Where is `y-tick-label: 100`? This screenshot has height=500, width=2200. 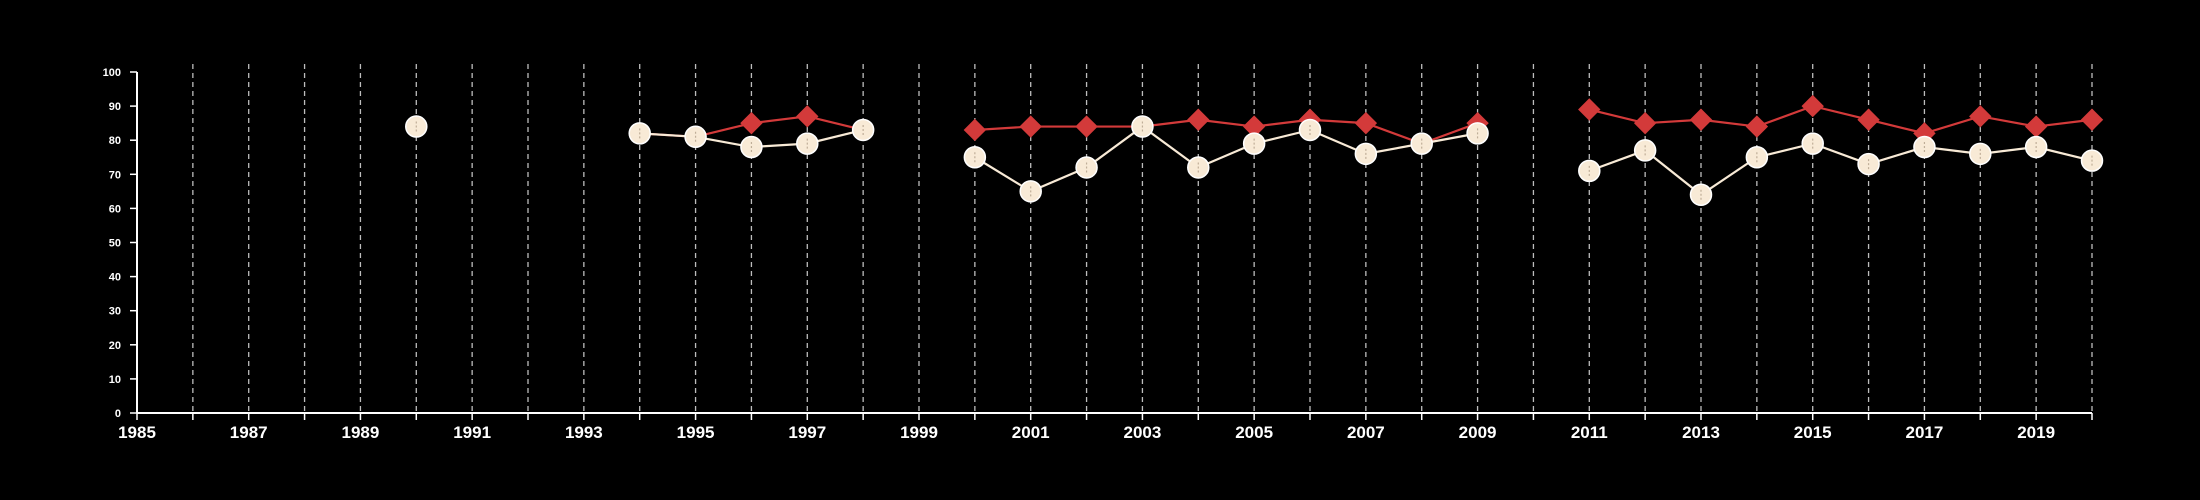 y-tick-label: 100 is located at coordinates (112, 73).